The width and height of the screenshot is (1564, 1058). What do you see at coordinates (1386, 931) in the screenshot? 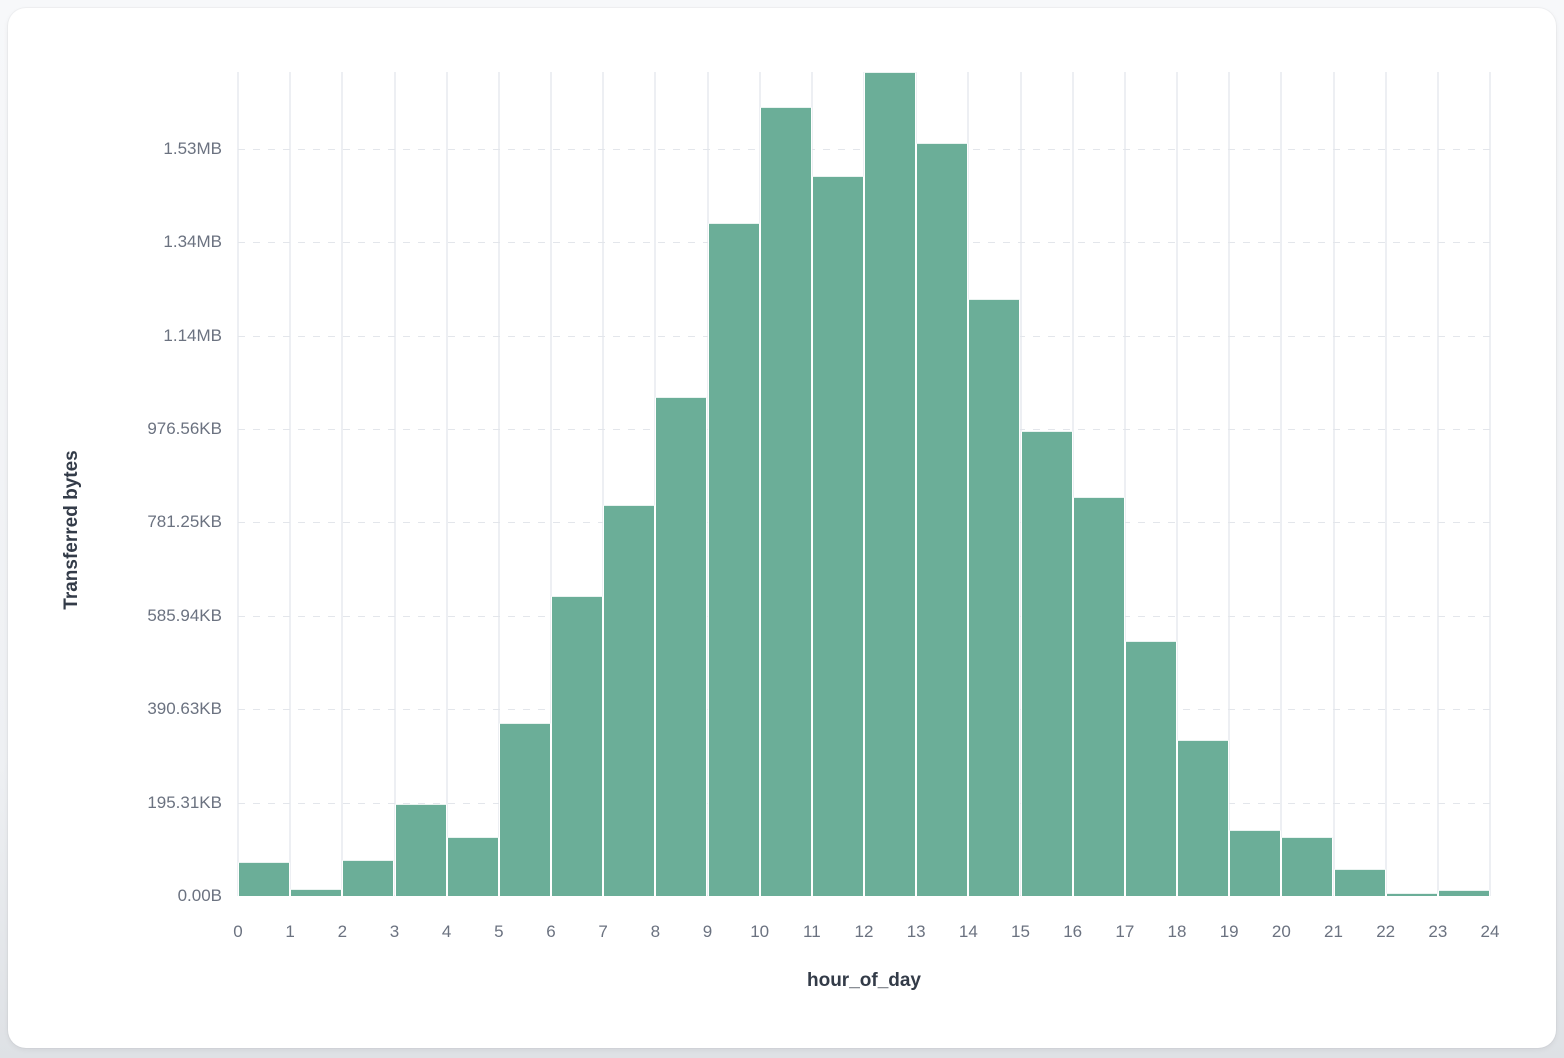
I see `x-tick-label: 22` at bounding box center [1386, 931].